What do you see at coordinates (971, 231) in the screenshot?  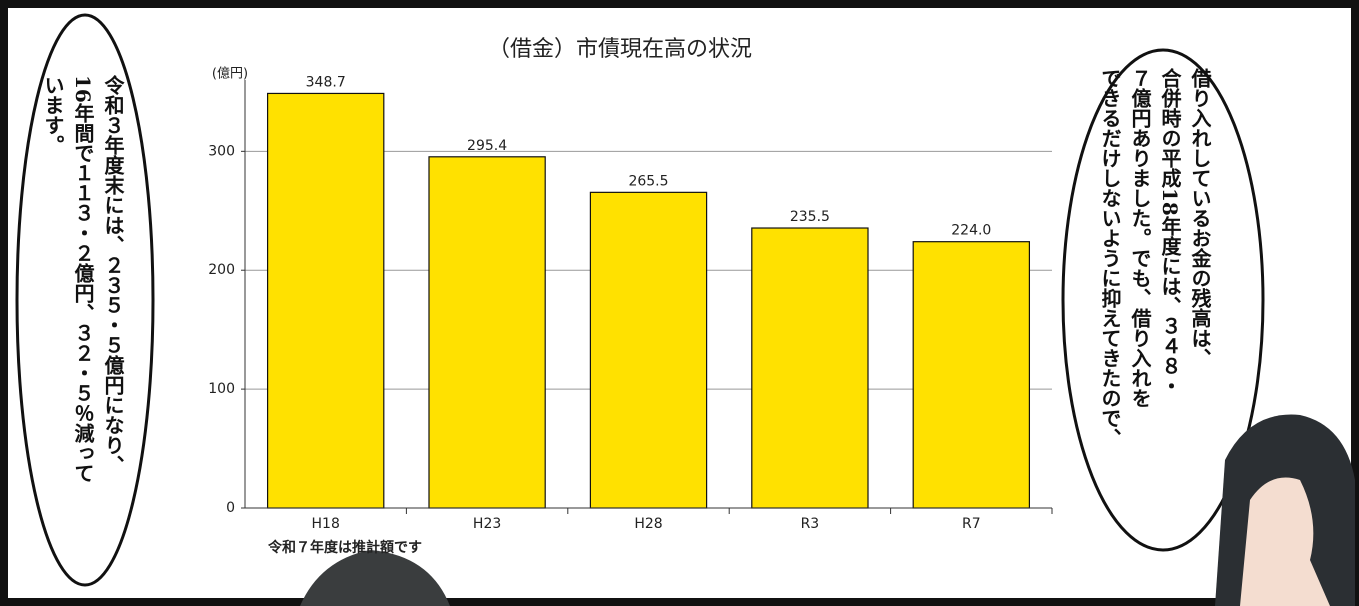 I see `value-label: 224.0` at bounding box center [971, 231].